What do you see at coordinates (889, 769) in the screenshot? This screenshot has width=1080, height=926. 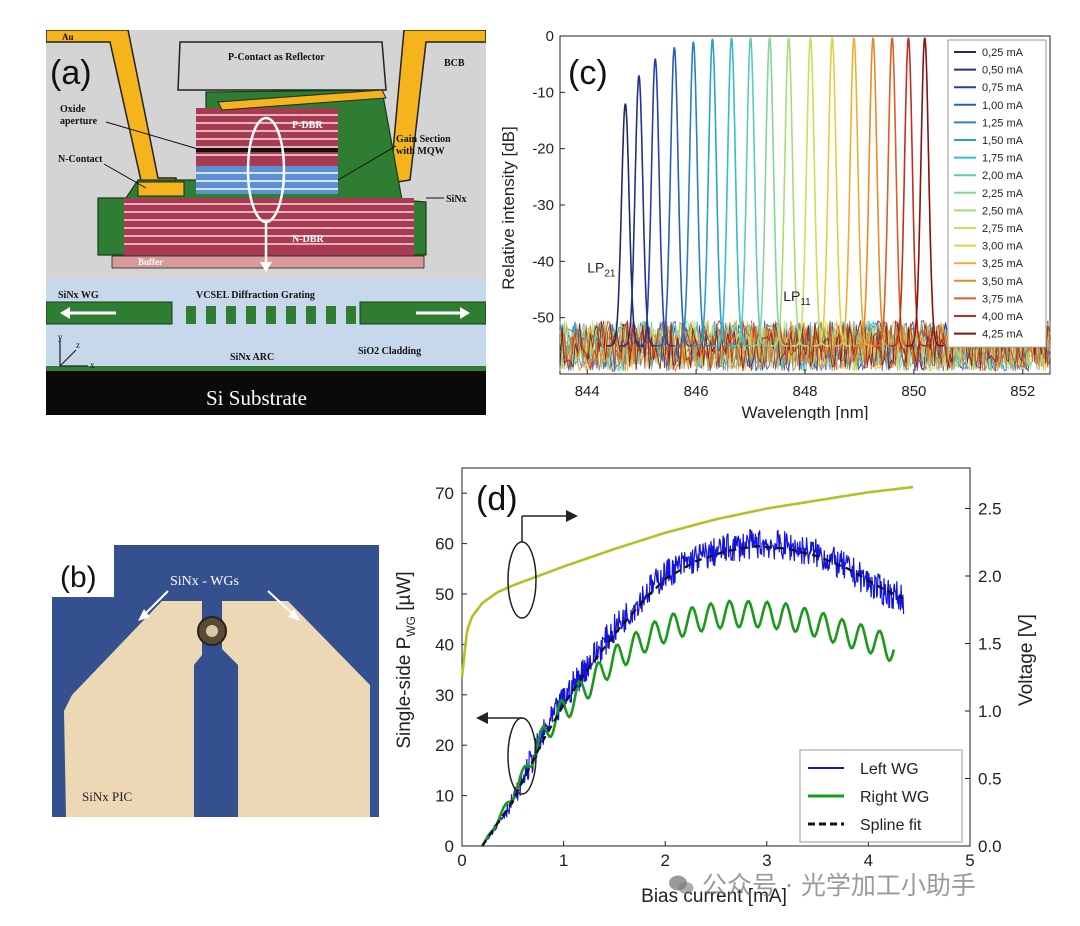 I see `legend-label-d: Left WG` at bounding box center [889, 769].